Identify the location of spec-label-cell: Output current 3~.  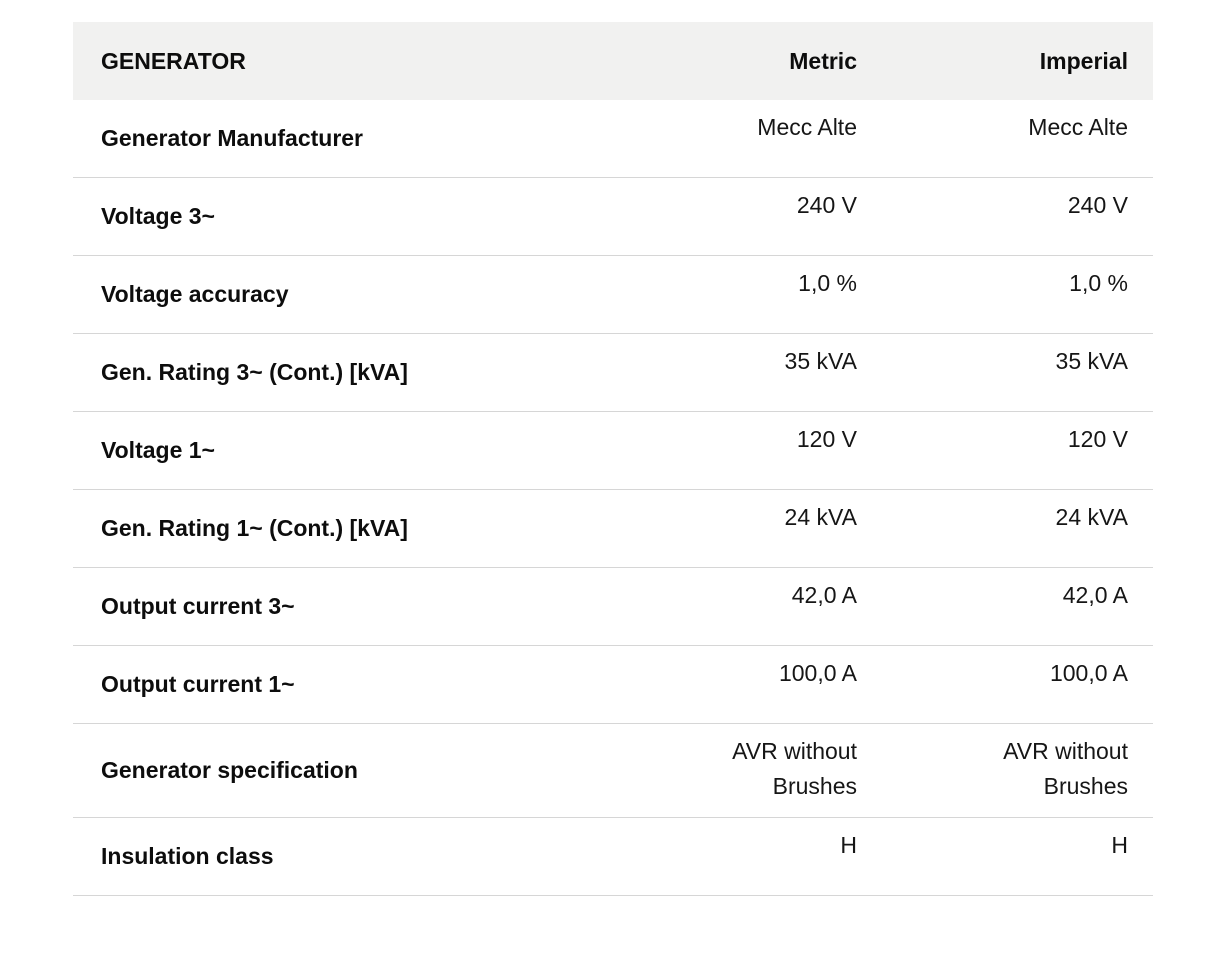
(327, 606).